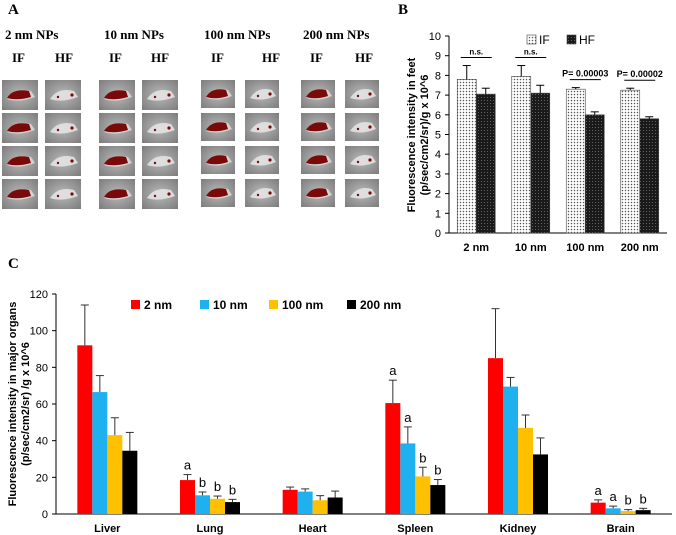 Image resolution: width=676 pixels, height=535 pixels. What do you see at coordinates (438, 214) in the screenshot?
I see `y-tick-label: 1` at bounding box center [438, 214].